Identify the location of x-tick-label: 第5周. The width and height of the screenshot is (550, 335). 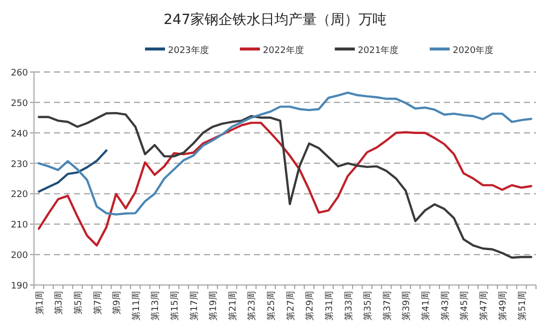
(78, 303).